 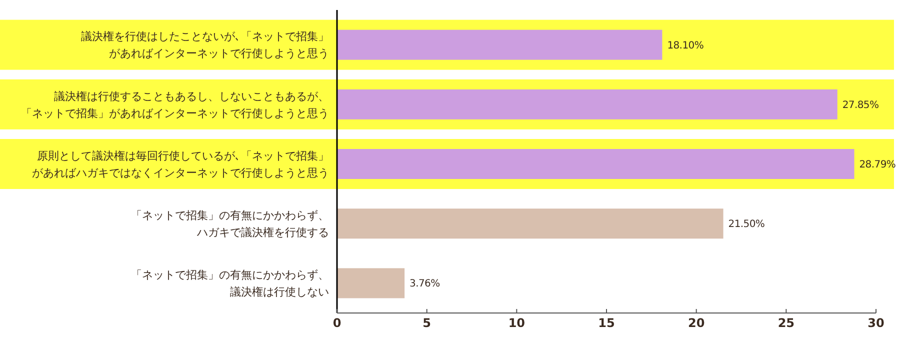 I want to click on y-tick-label: 「ネットで招集」の有無にかかわらず、ハガキで議決権を行使する, so click(x=230, y=223).